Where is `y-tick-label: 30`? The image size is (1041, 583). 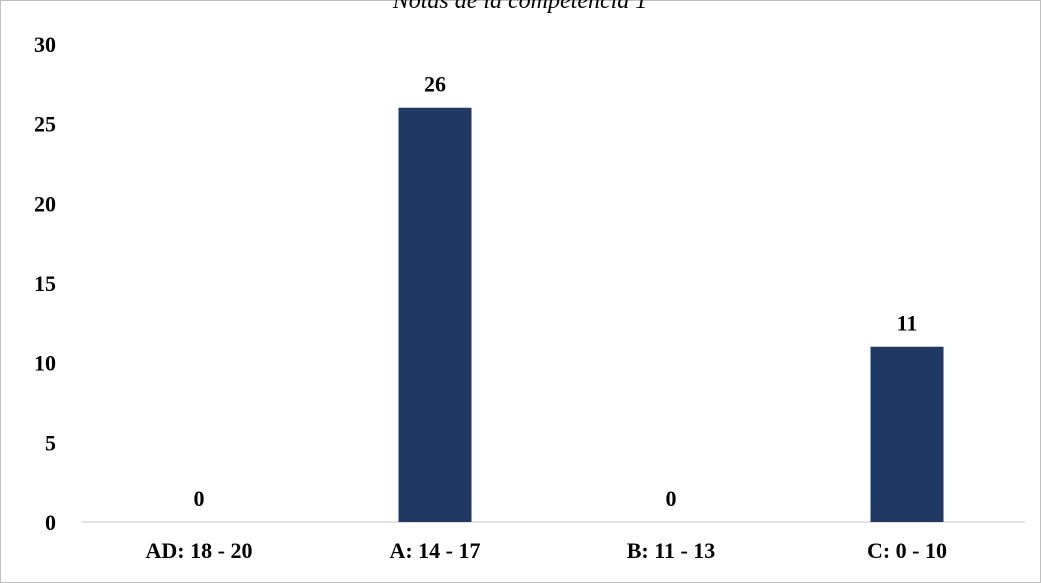 y-tick-label: 30 is located at coordinates (45, 44).